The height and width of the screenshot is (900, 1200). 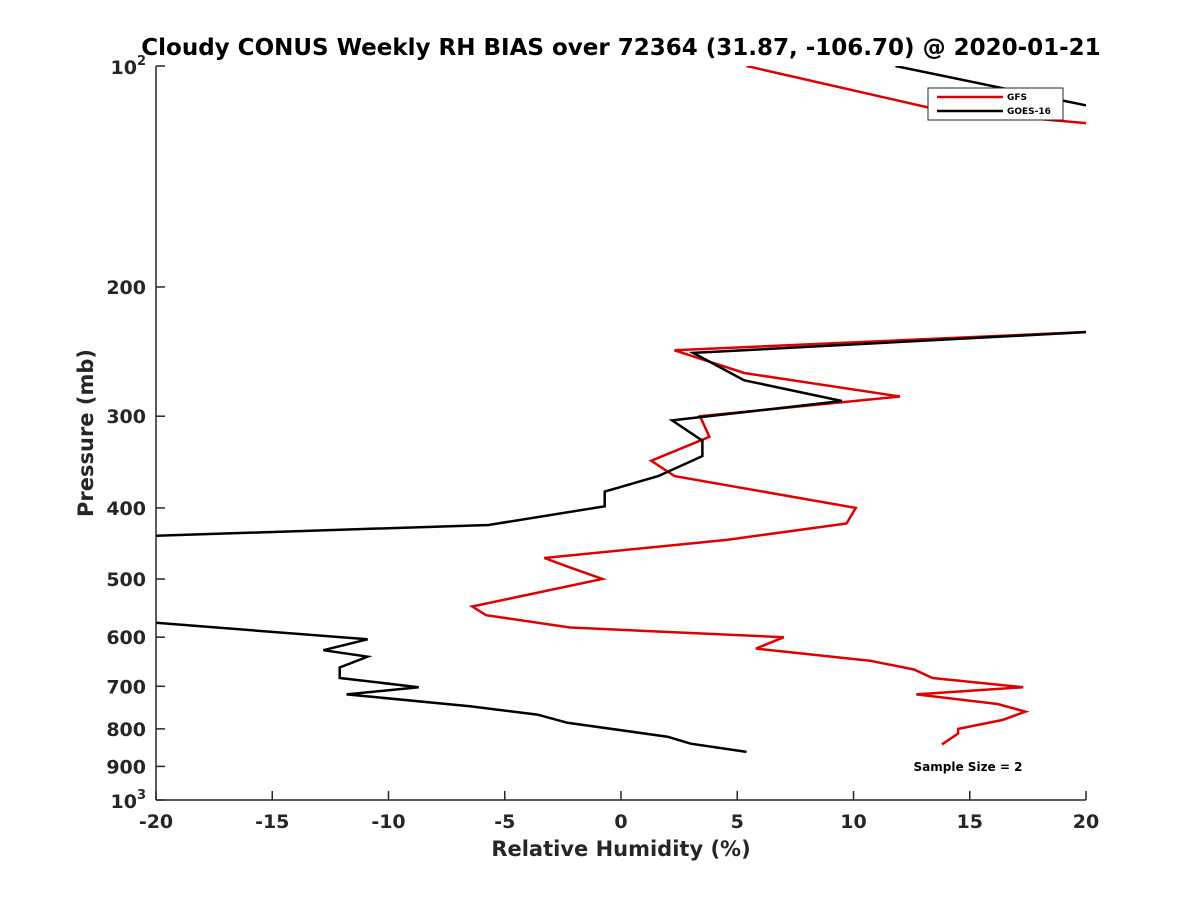 I want to click on y-tick-label: 10³, so click(x=129, y=800).